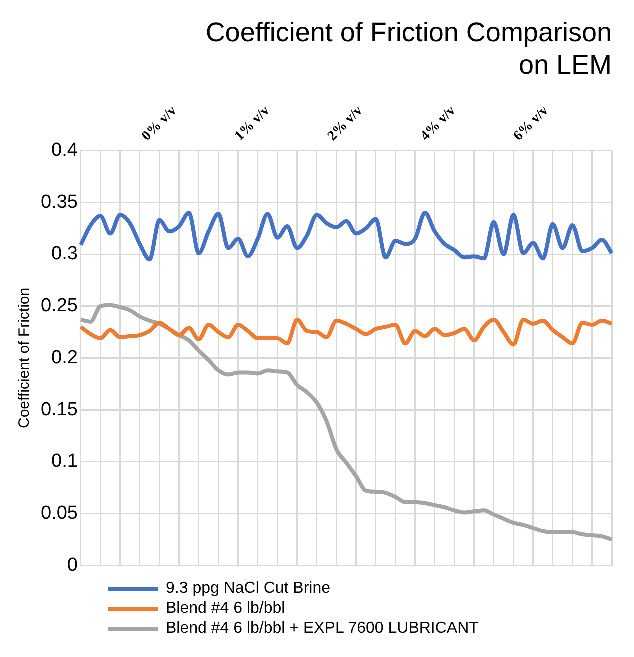 This screenshot has width=634, height=657. I want to click on y-tick-label: 0.2, so click(65, 357).